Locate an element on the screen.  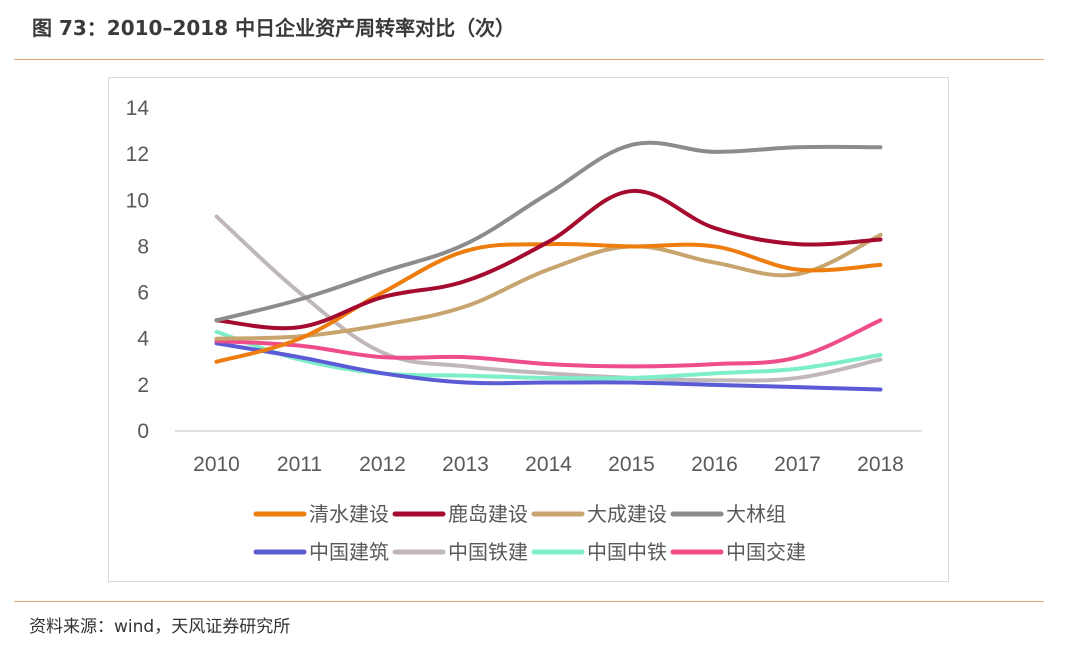
y-tick-label: 14 is located at coordinates (138, 108).